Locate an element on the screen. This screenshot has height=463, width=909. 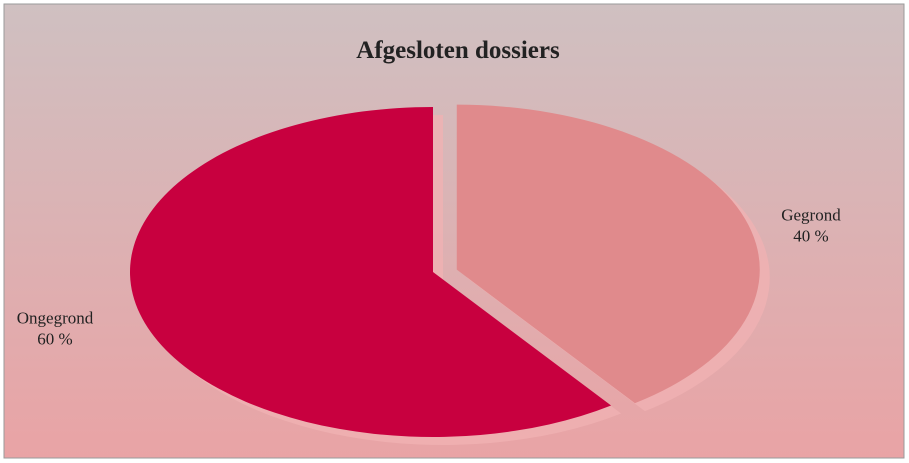
slice-value-label: 60 % is located at coordinates (54, 338).